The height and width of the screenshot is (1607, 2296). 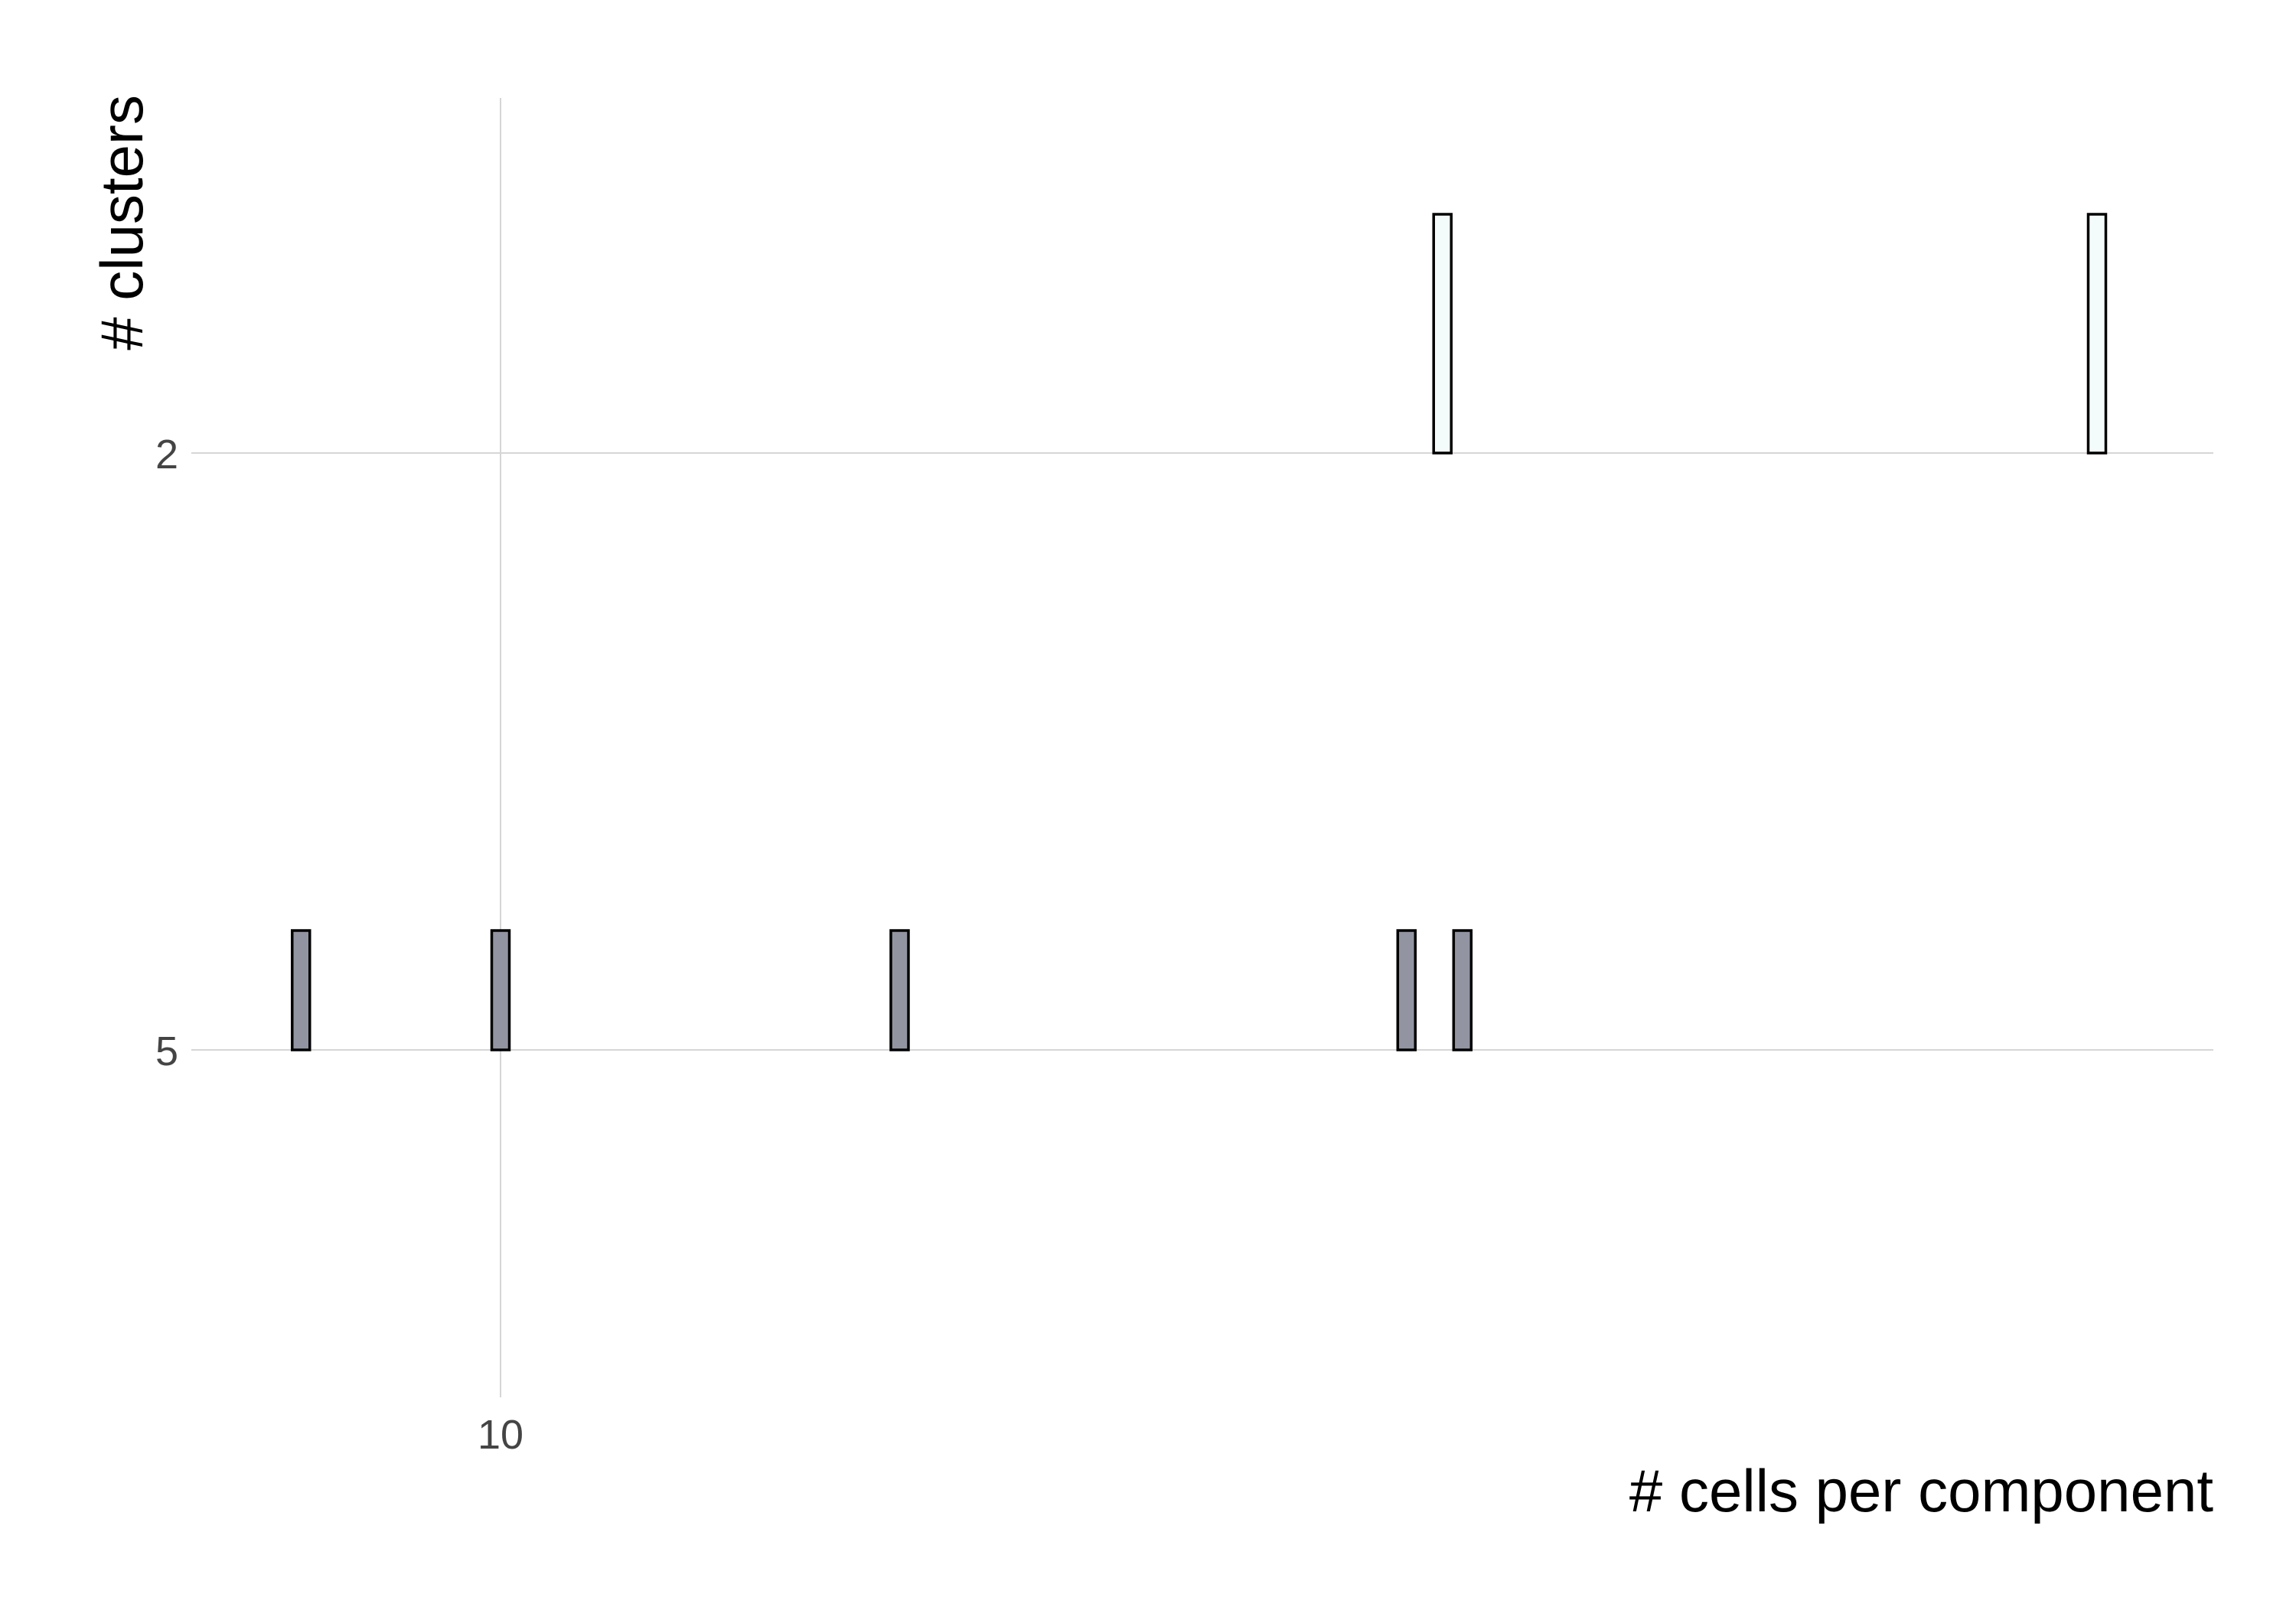 I want to click on x-tick-label: 10, so click(x=500, y=1435).